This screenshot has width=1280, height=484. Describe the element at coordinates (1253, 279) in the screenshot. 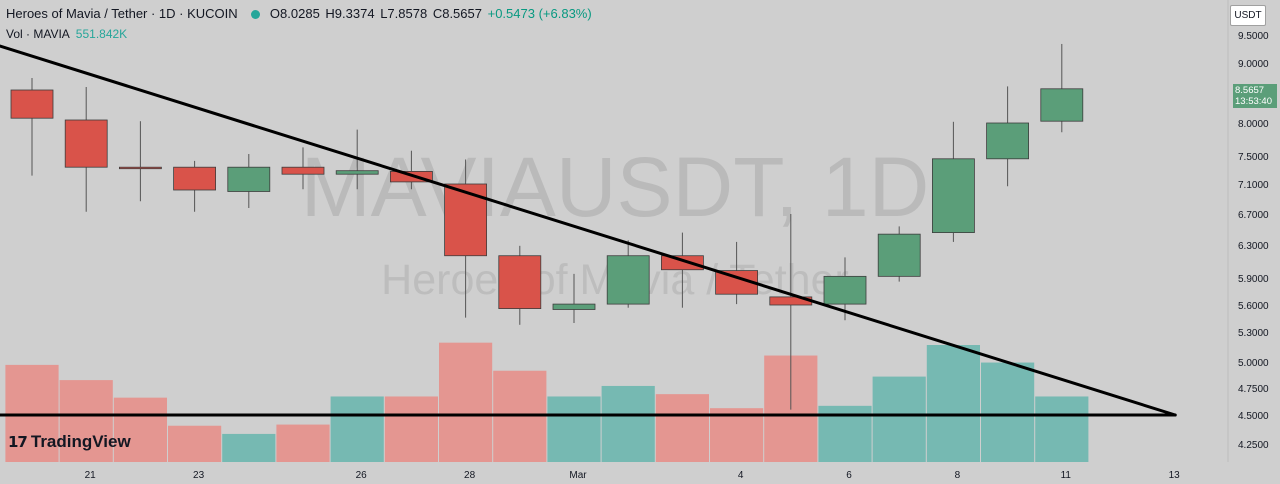

I see `price-tick-label: 5.9000` at that location.